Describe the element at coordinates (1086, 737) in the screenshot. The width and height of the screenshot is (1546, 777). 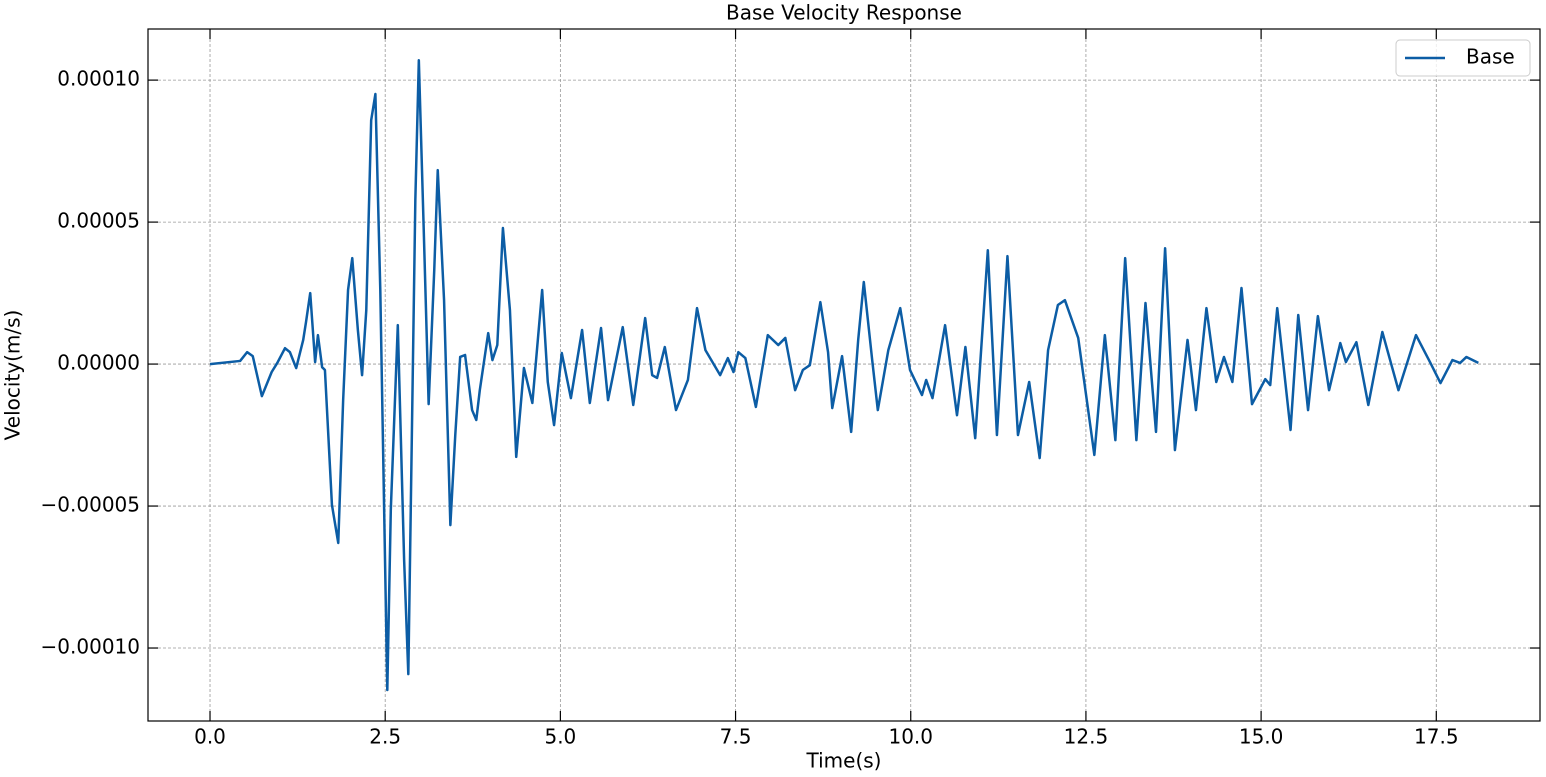
I see `x-tick-label: 12.5` at that location.